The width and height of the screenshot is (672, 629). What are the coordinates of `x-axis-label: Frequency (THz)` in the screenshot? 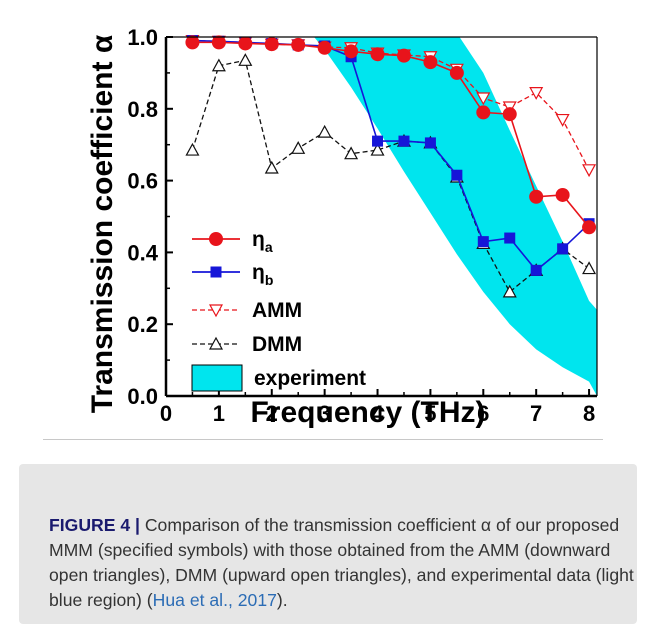 It's located at (367, 412).